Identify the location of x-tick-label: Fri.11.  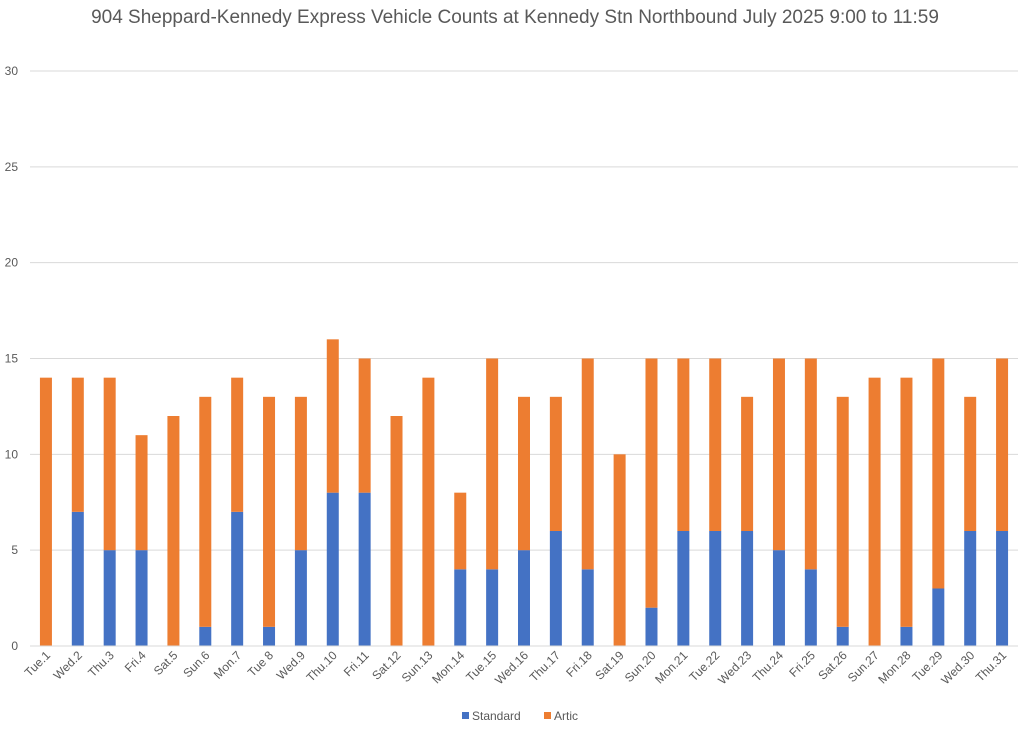
(356, 663).